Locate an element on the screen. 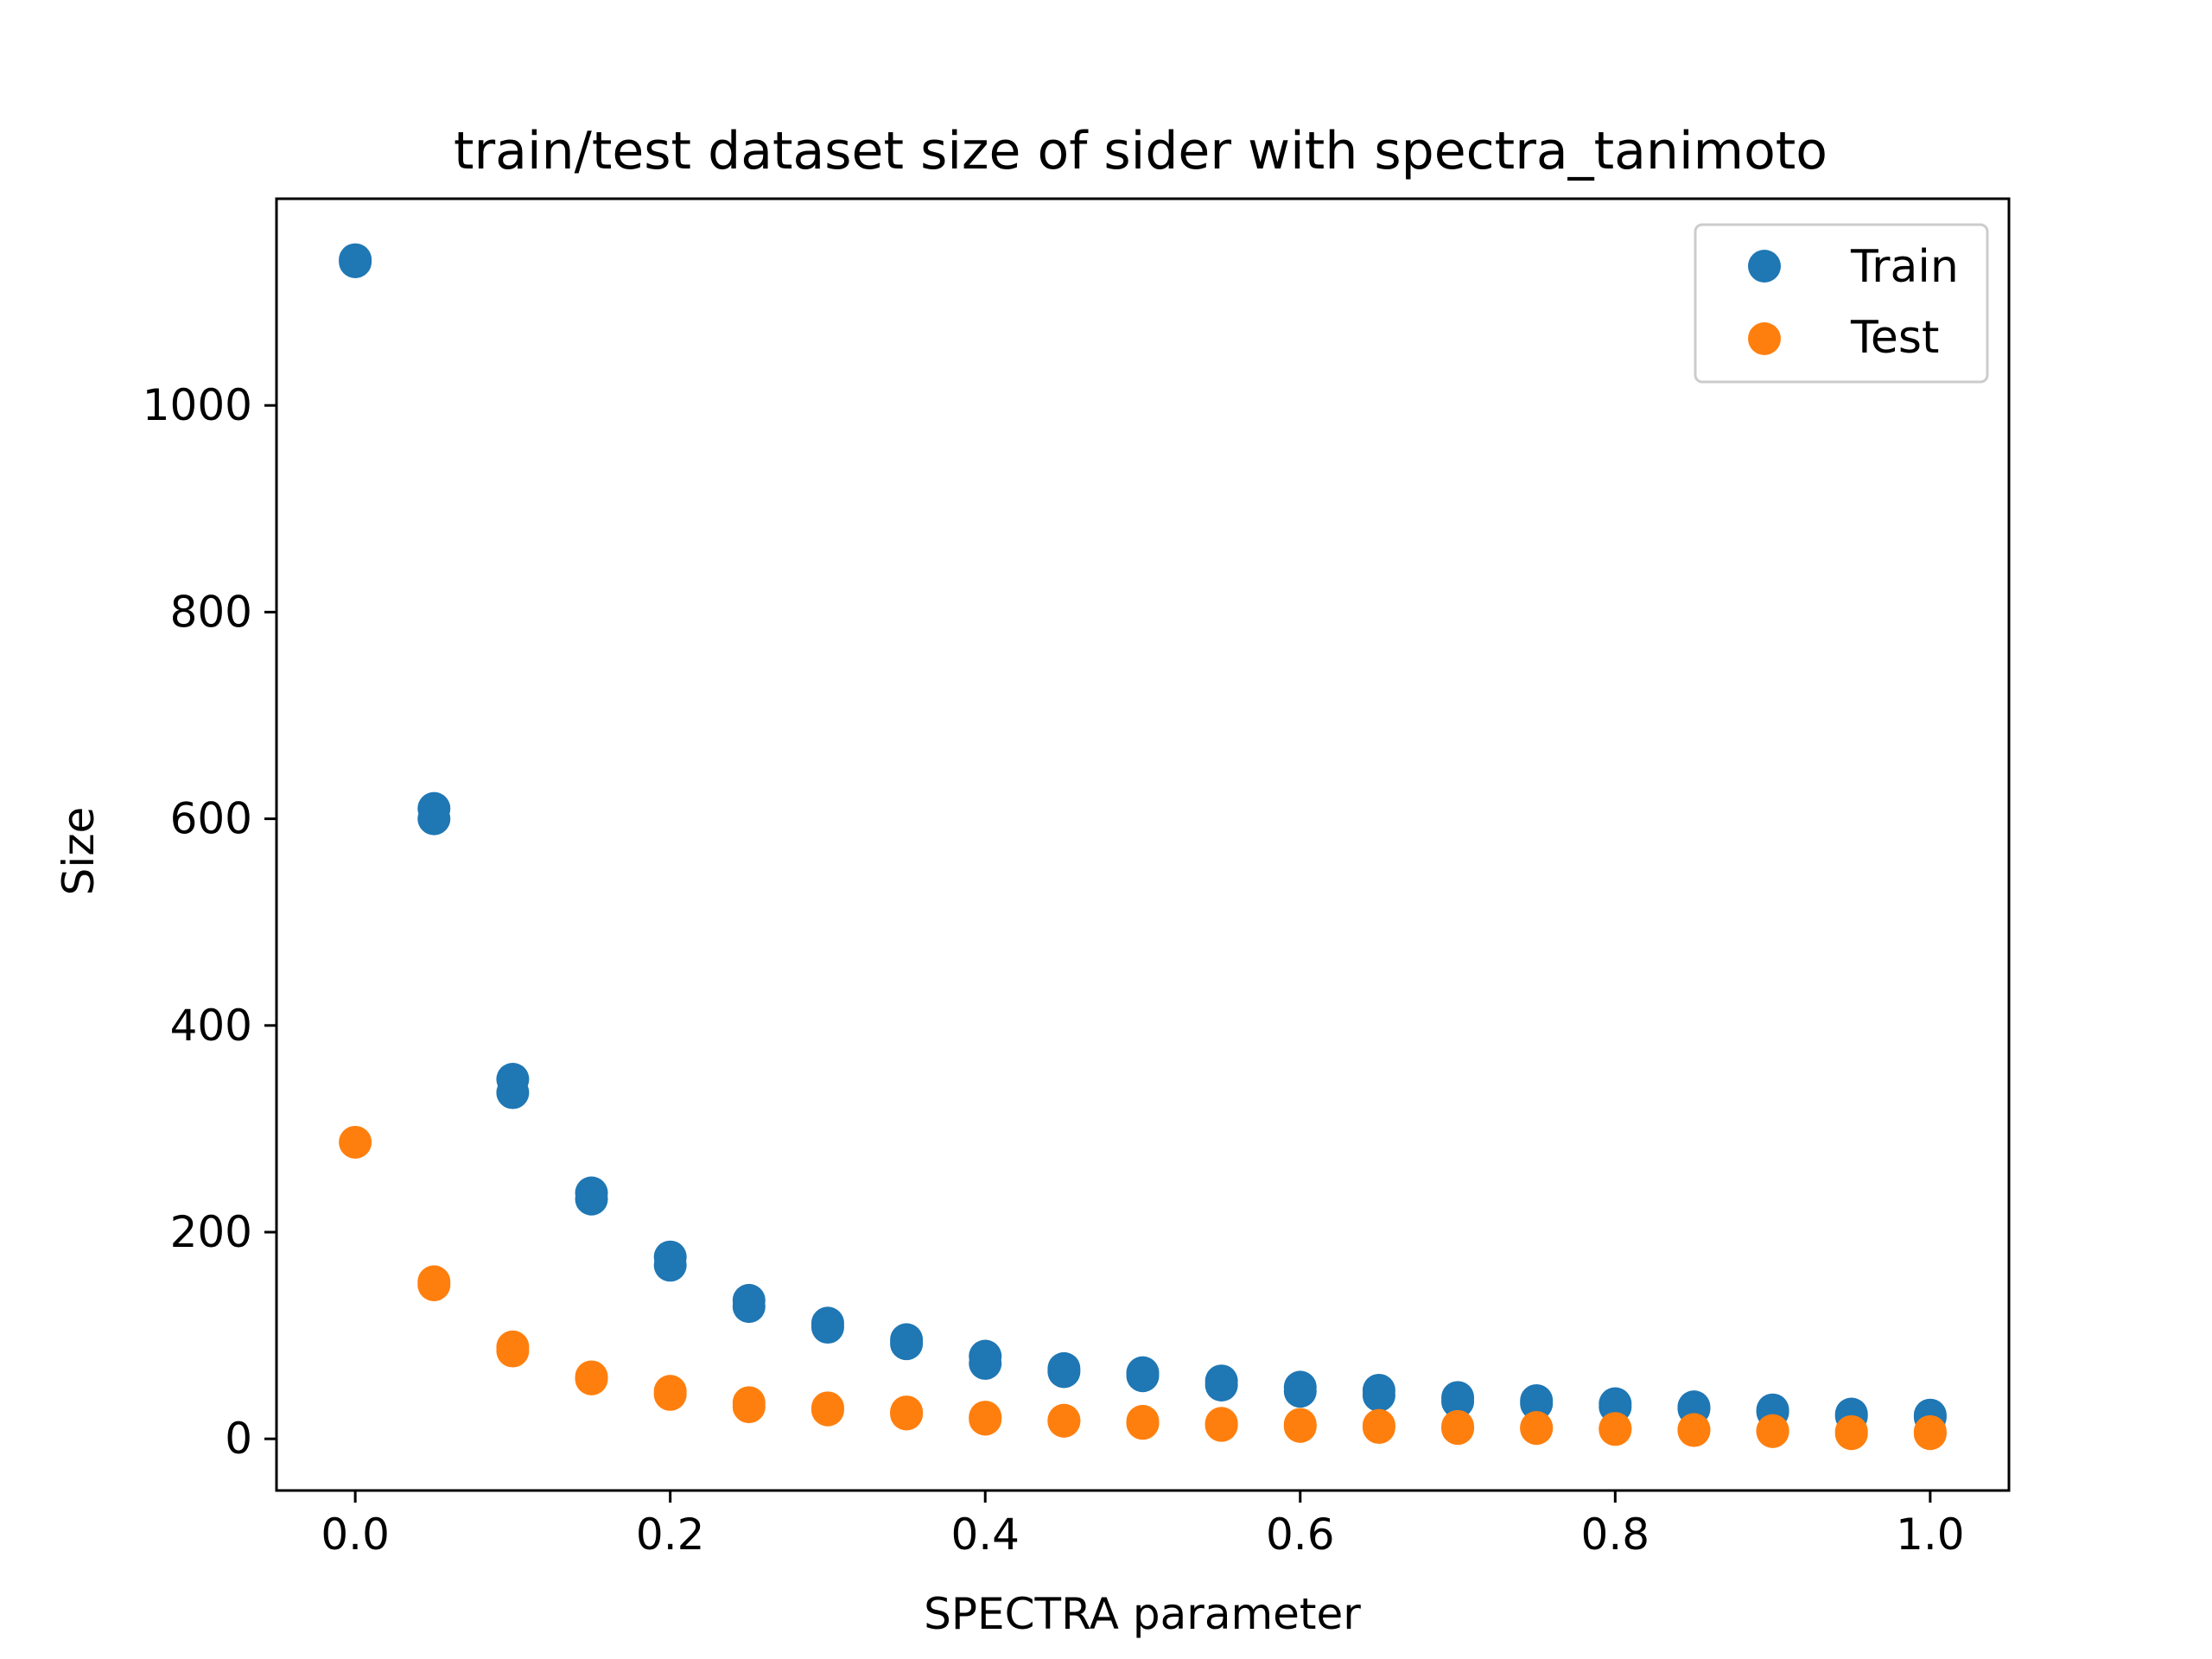 The width and height of the screenshot is (2212, 1659). legend-marker-train is located at coordinates (1764, 266).